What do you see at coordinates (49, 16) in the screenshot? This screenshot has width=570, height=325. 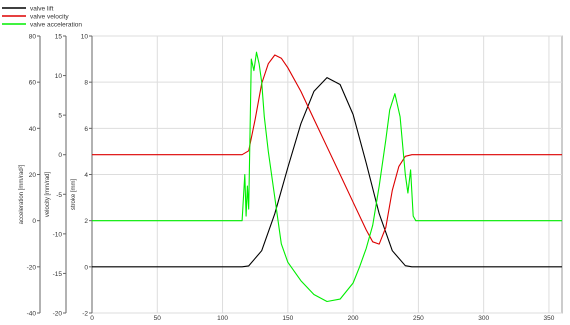 I see `legend-label-1: valve velocity` at bounding box center [49, 16].